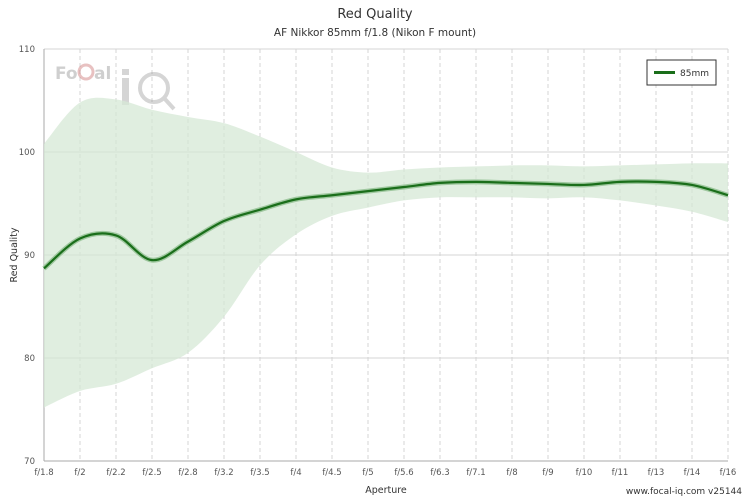  I want to click on logo-q-tail, so click(169, 103).